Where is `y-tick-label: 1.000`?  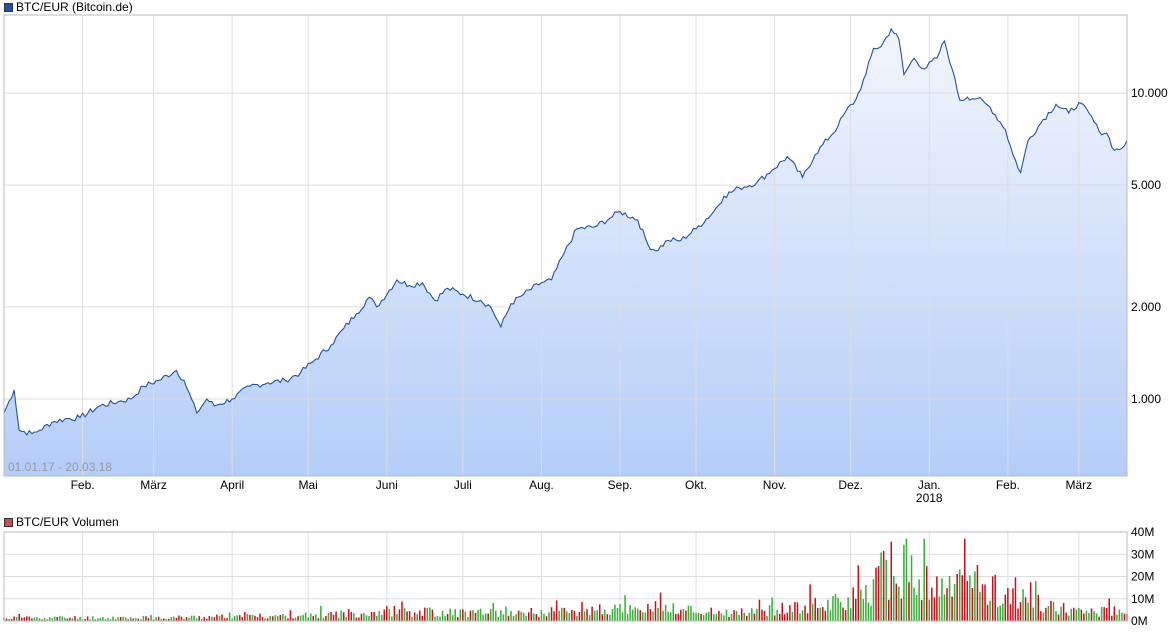 y-tick-label: 1.000 is located at coordinates (1146, 399).